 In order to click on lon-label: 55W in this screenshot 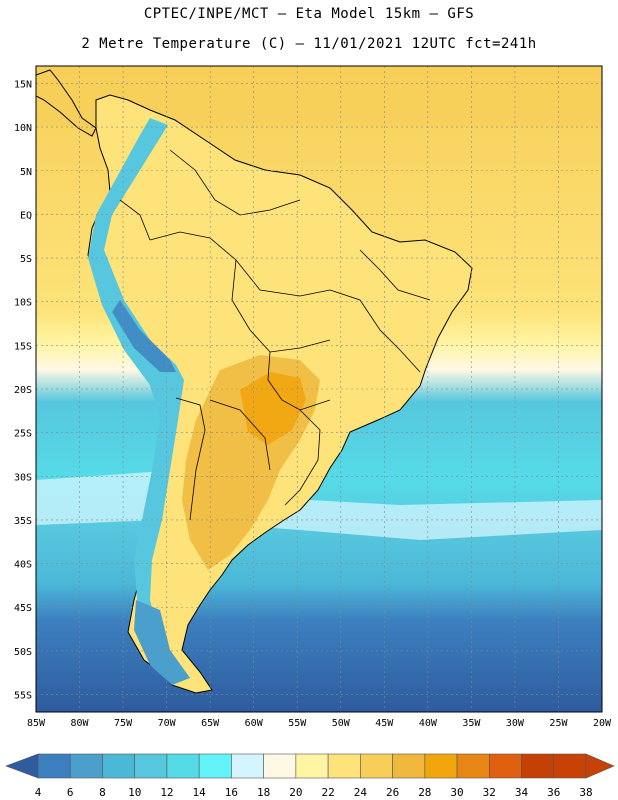, I will do `click(297, 723)`.